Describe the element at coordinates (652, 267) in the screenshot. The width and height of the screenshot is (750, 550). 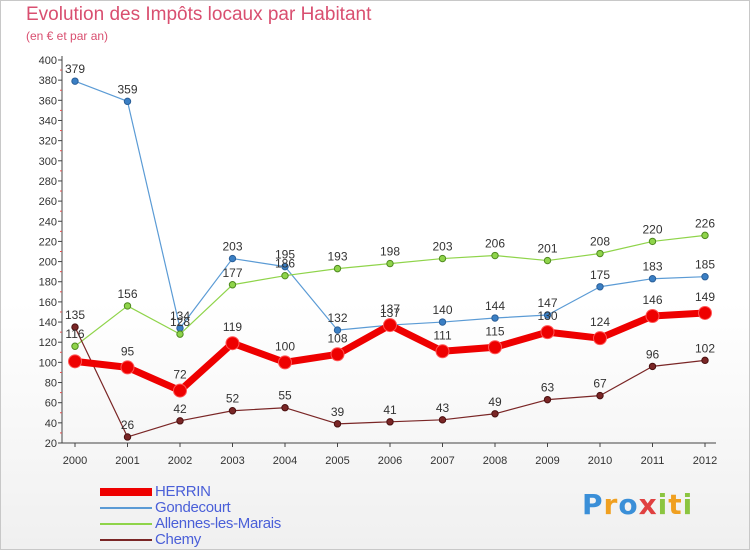
I see `data-label-gondecourt: 183` at that location.